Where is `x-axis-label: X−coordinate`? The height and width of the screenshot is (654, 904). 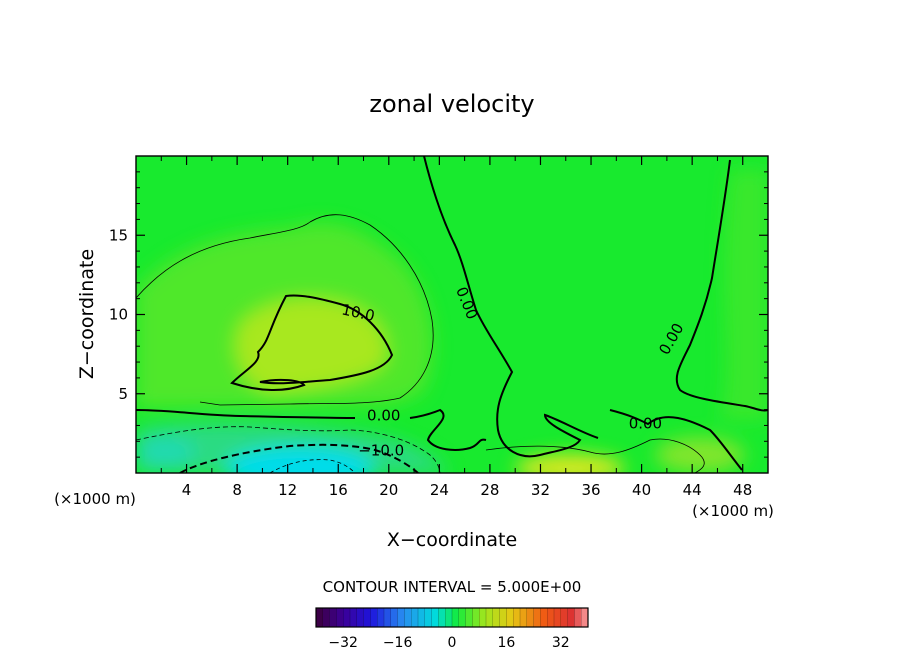
x-axis-label: X−coordinate is located at coordinates (452, 540).